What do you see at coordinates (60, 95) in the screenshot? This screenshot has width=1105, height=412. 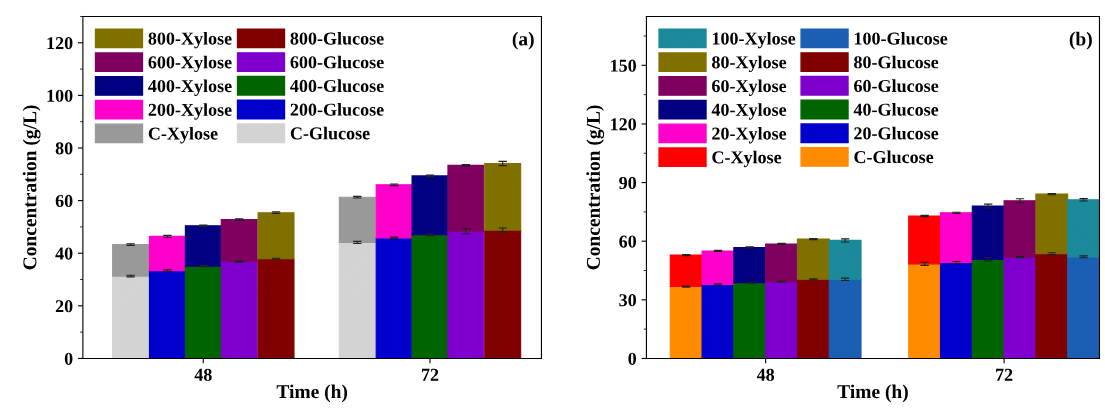 I see `y-tick-label: 100` at bounding box center [60, 95].